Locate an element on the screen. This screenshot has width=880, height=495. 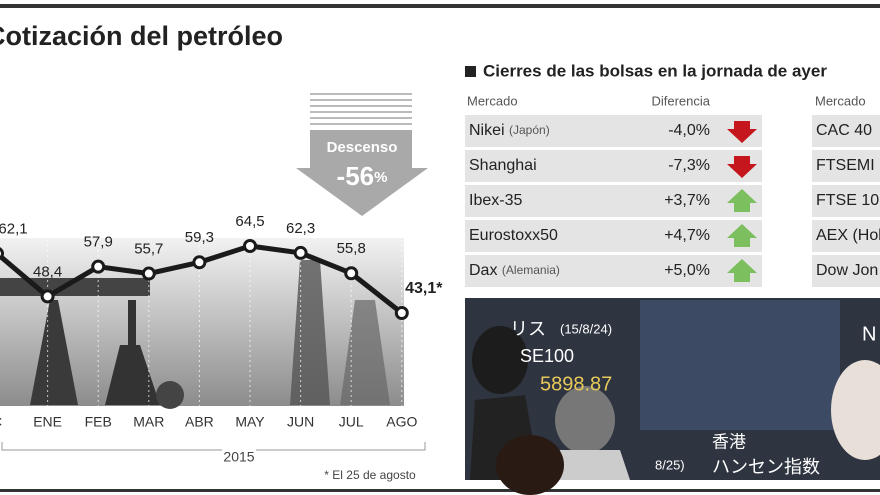
year-gap is located at coordinates (239, 457).